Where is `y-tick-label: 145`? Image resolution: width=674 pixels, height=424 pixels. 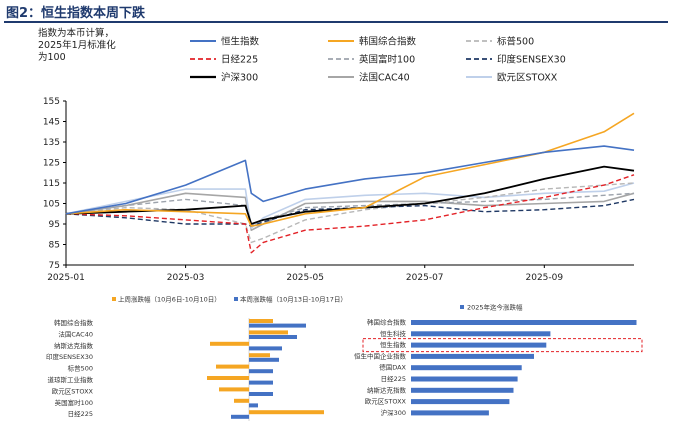 y-tick-label: 145 is located at coordinates (51, 123).